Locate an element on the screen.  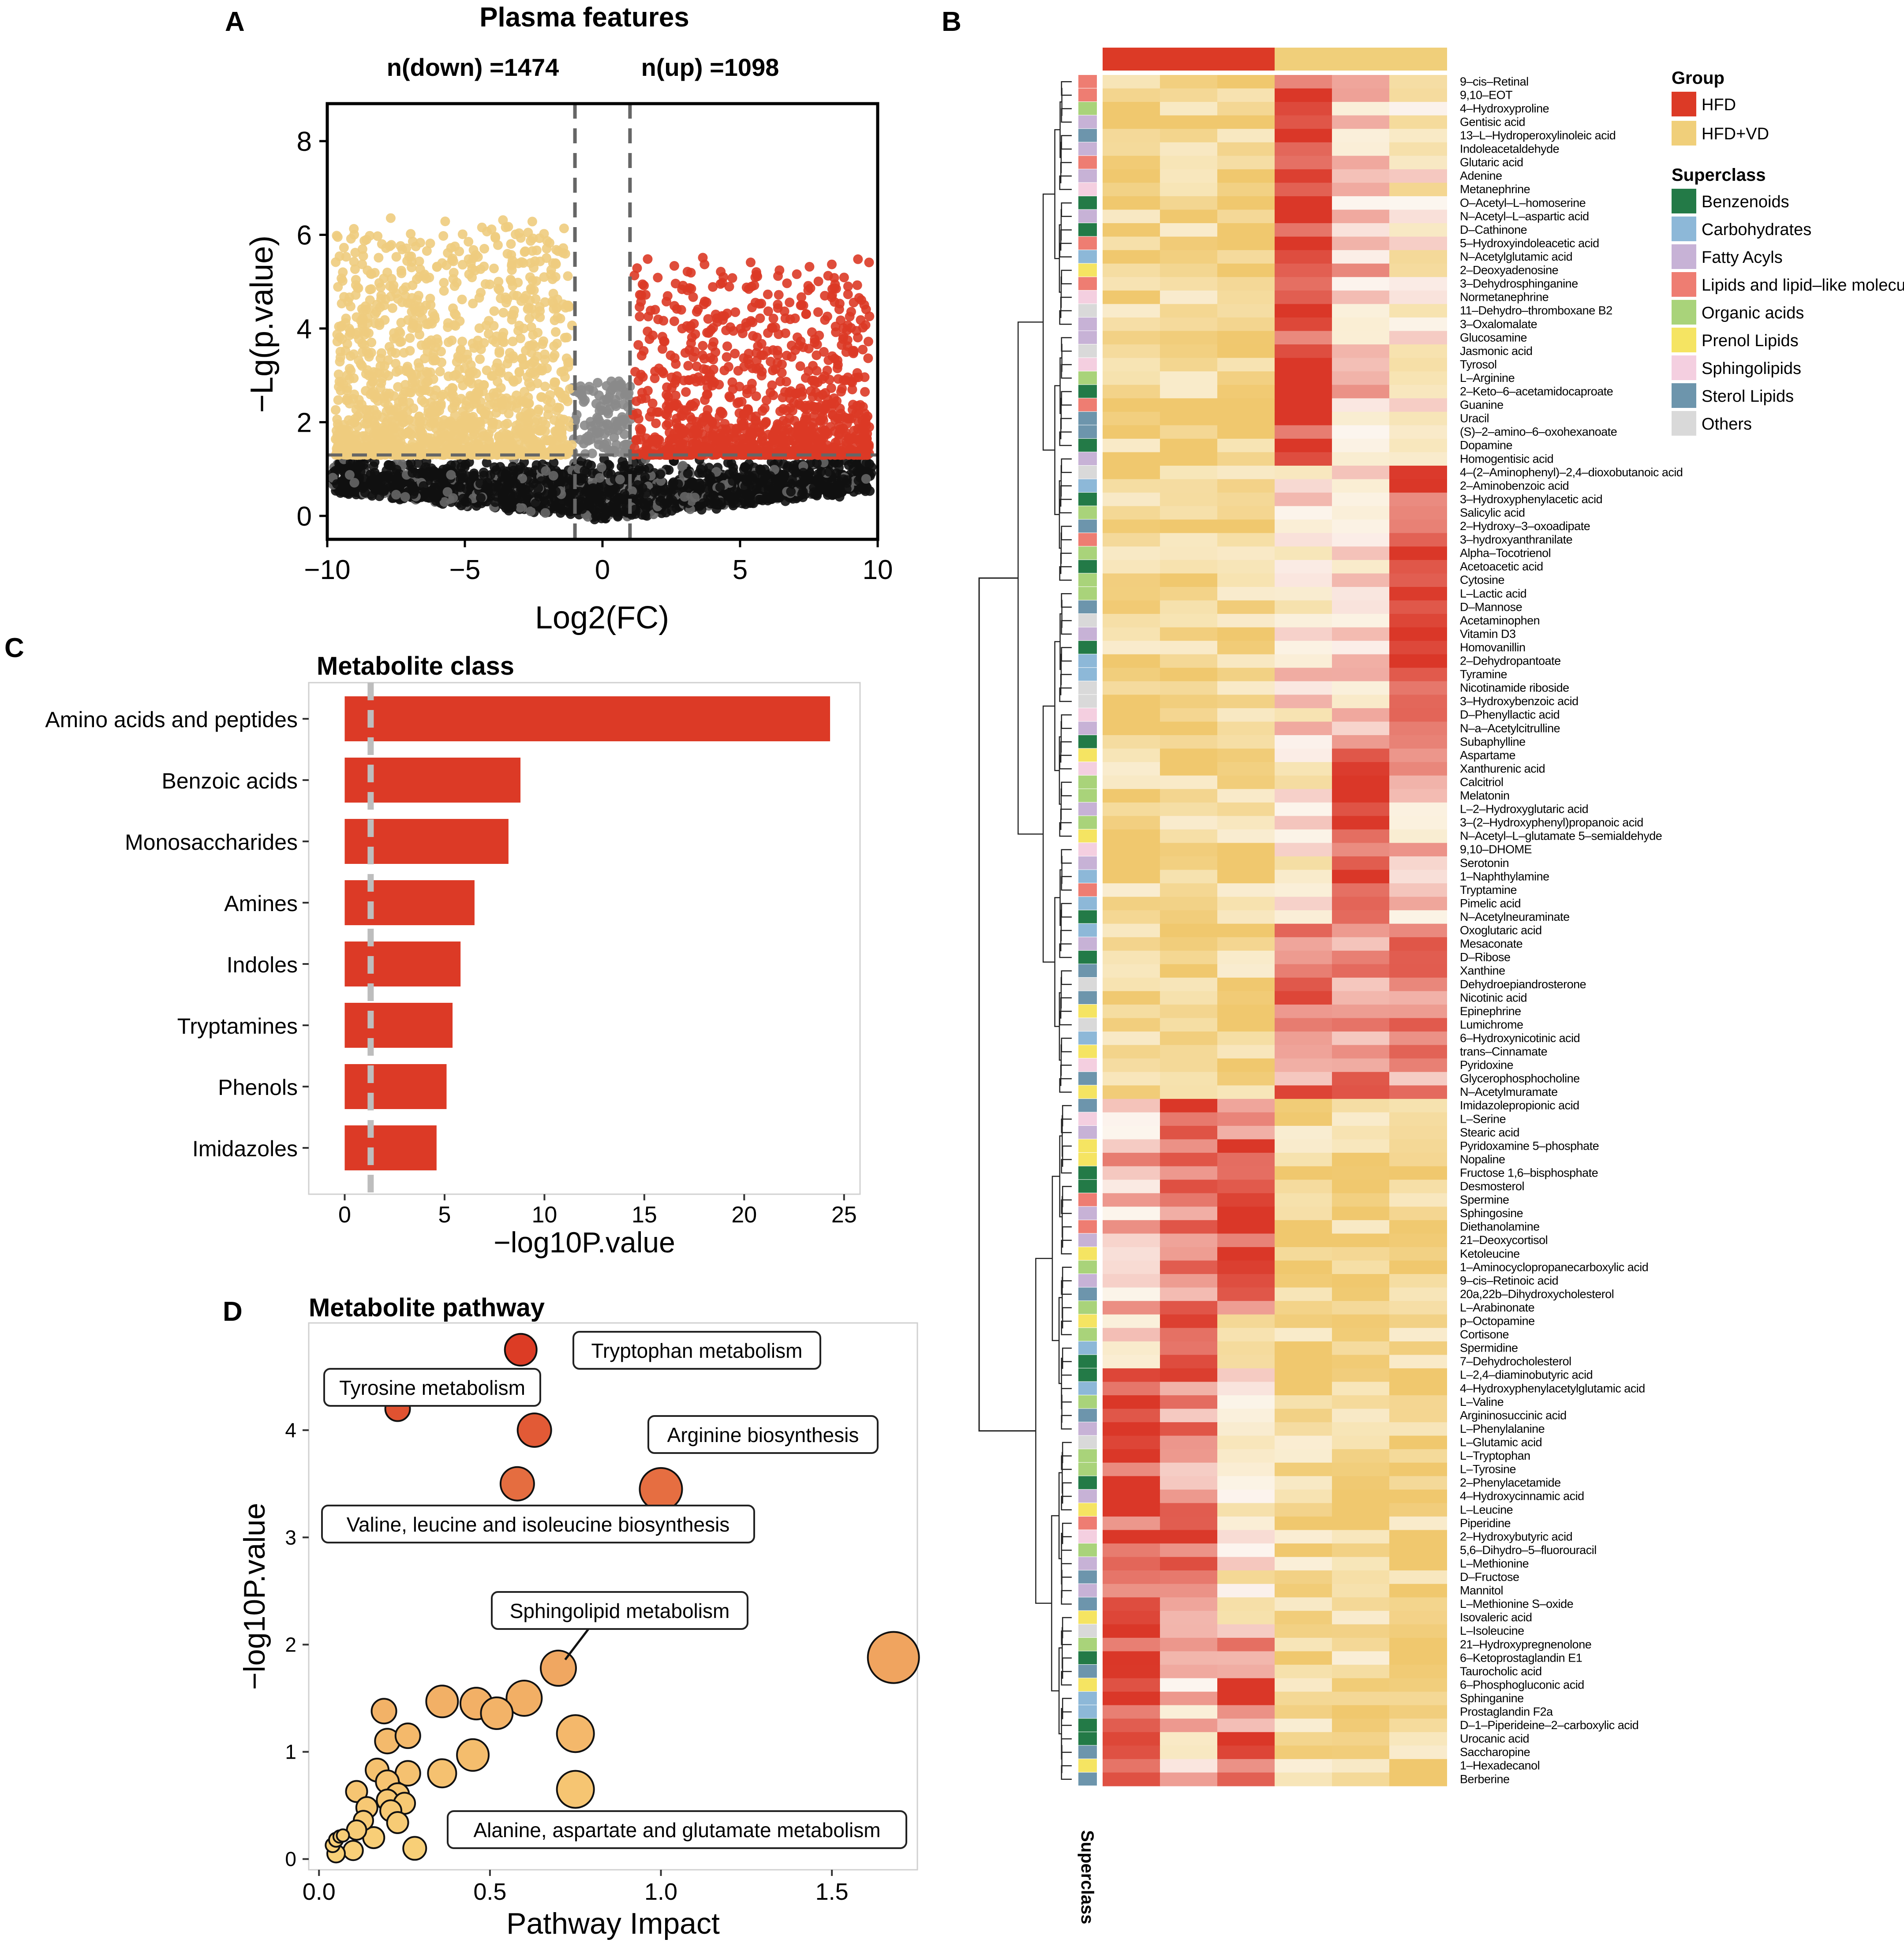
volcano-threshold-lines is located at coordinates (602, 322).